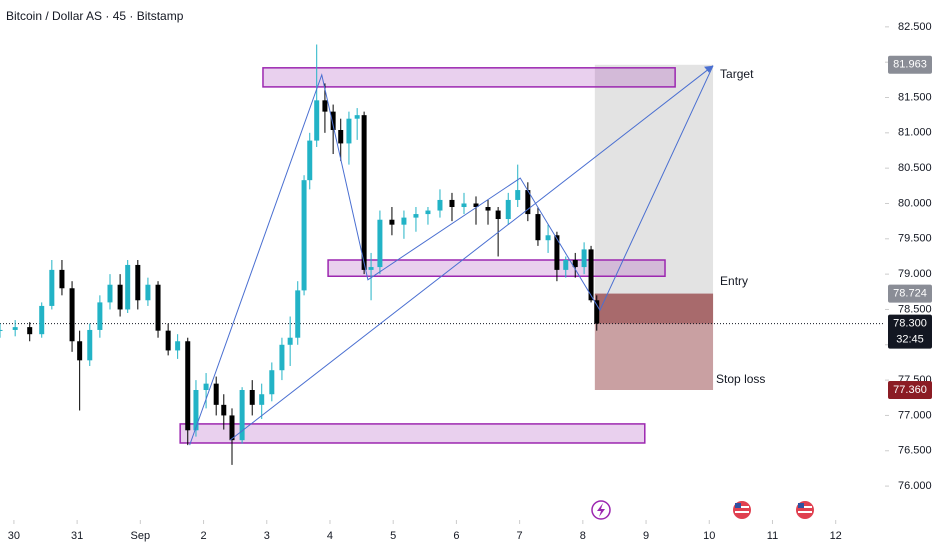 The width and height of the screenshot is (932, 555). Describe the element at coordinates (203, 536) in the screenshot. I see `x-tick-label: 2` at that location.